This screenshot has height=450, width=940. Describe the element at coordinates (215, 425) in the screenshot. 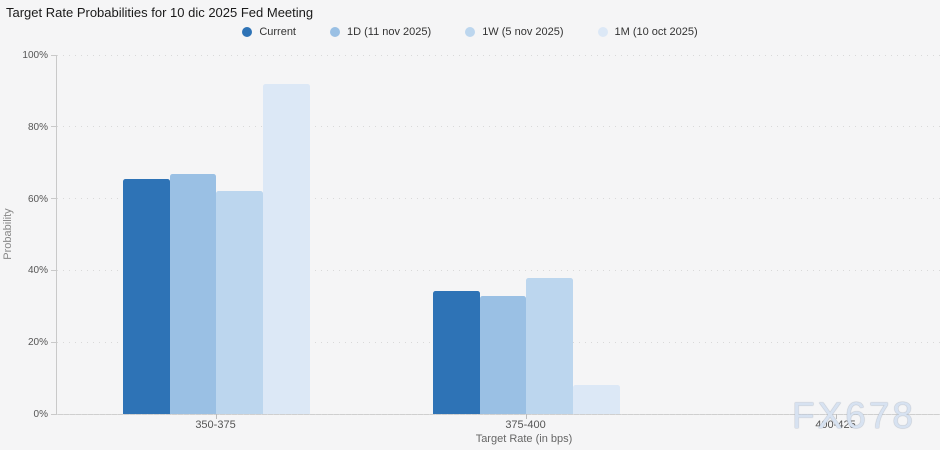

I see `x-axis-category-label-350-375: 350-375` at that location.